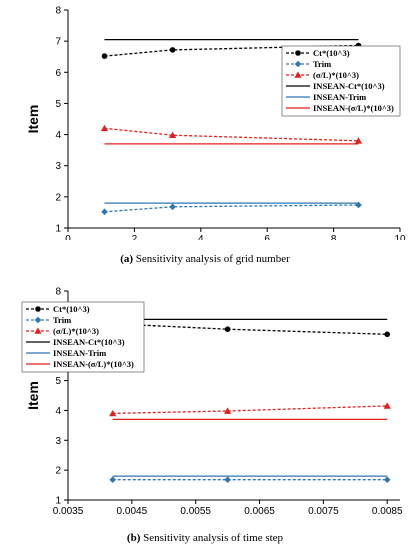 The height and width of the screenshot is (550, 410). What do you see at coordinates (267, 237) in the screenshot?
I see `x-tick-label: 6` at bounding box center [267, 237].